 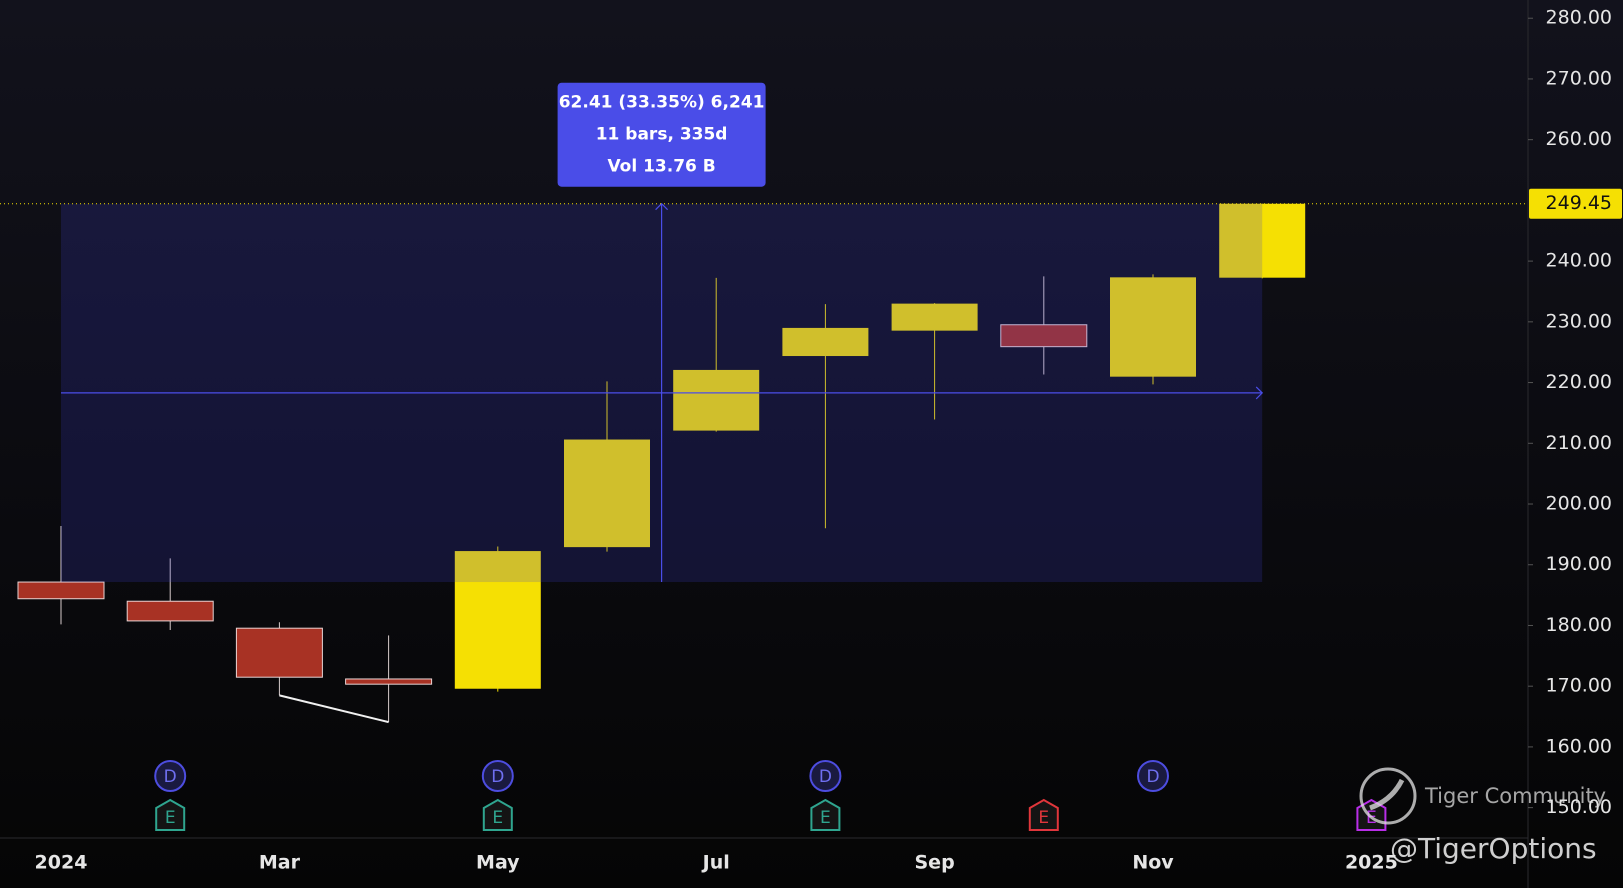 What do you see at coordinates (662, 206) in the screenshot?
I see `arrow-up` at bounding box center [662, 206].